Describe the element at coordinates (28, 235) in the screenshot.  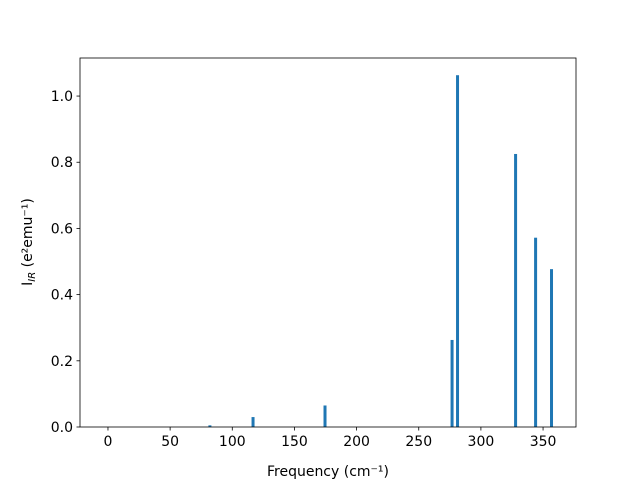
I see `y-label-rest: (e²emu⁻¹)` at that location.